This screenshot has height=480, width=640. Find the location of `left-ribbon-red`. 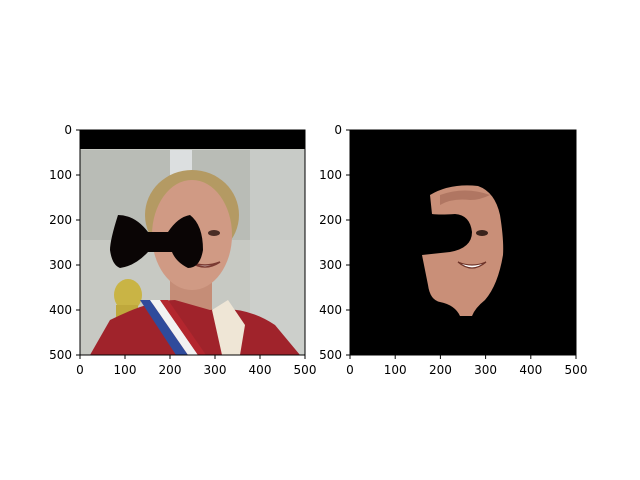

left-ribbon-red is located at coordinates (183, 327).